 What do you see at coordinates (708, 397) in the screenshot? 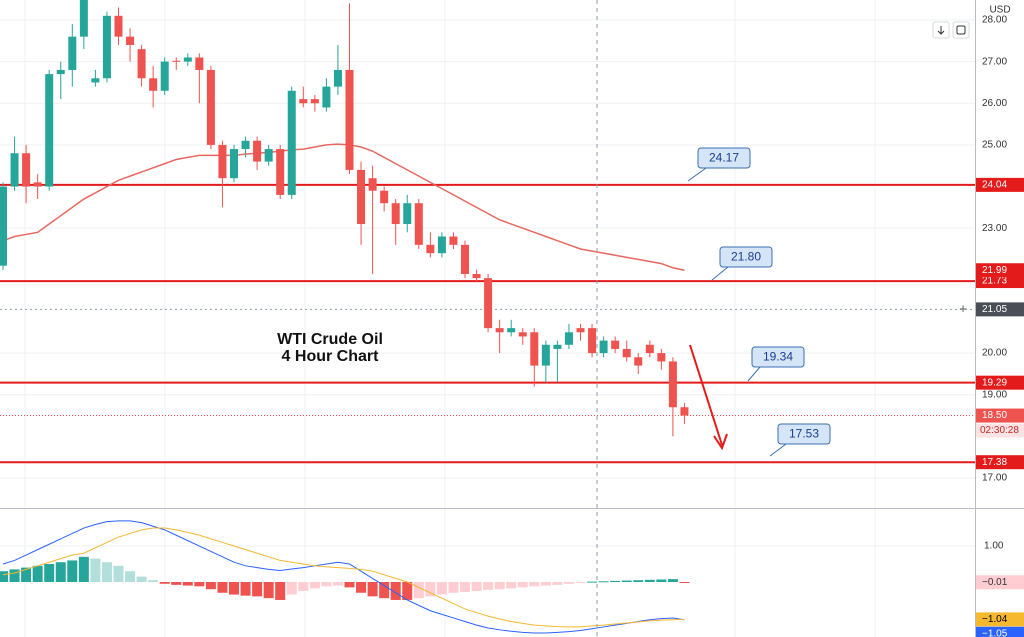
I see `trend-arrow` at bounding box center [708, 397].